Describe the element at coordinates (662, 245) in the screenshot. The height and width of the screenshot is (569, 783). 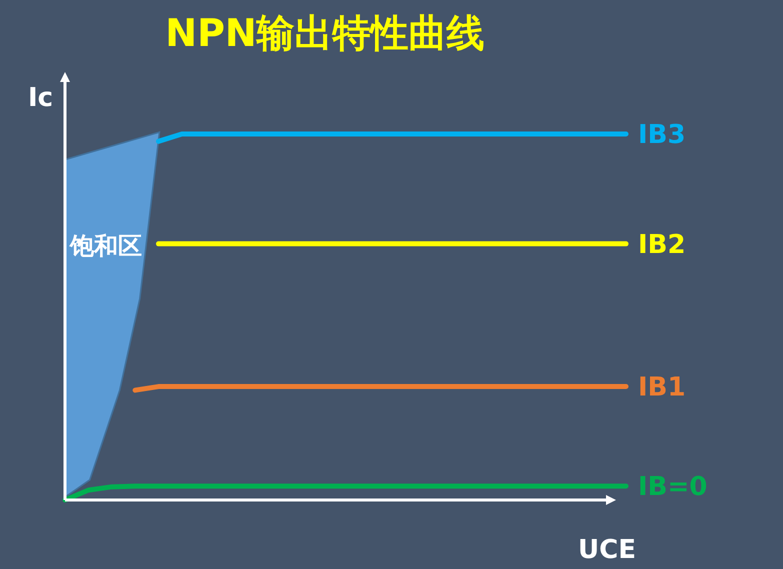
I see `series-label: IB2` at that location.